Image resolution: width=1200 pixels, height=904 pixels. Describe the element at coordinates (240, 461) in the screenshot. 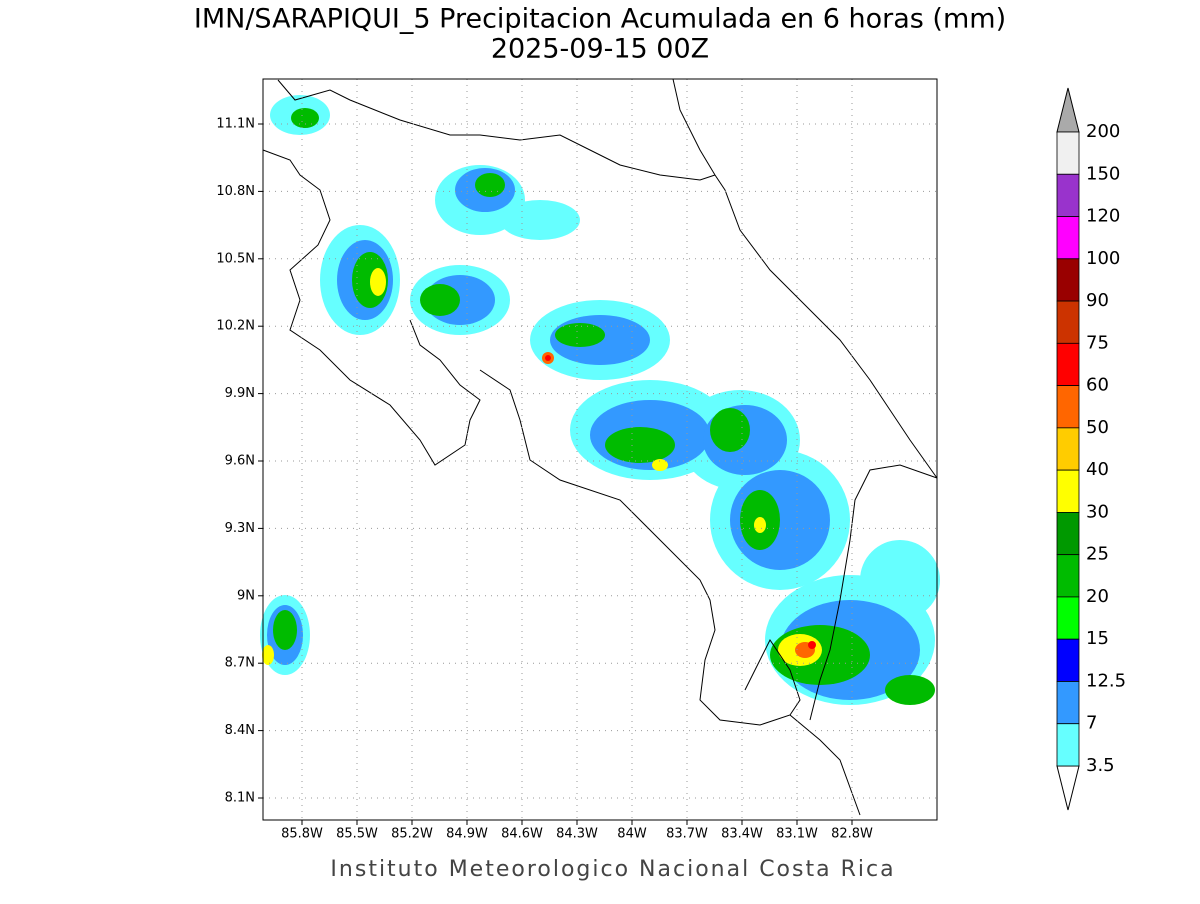

I see `lat-label: 9.6N` at that location.